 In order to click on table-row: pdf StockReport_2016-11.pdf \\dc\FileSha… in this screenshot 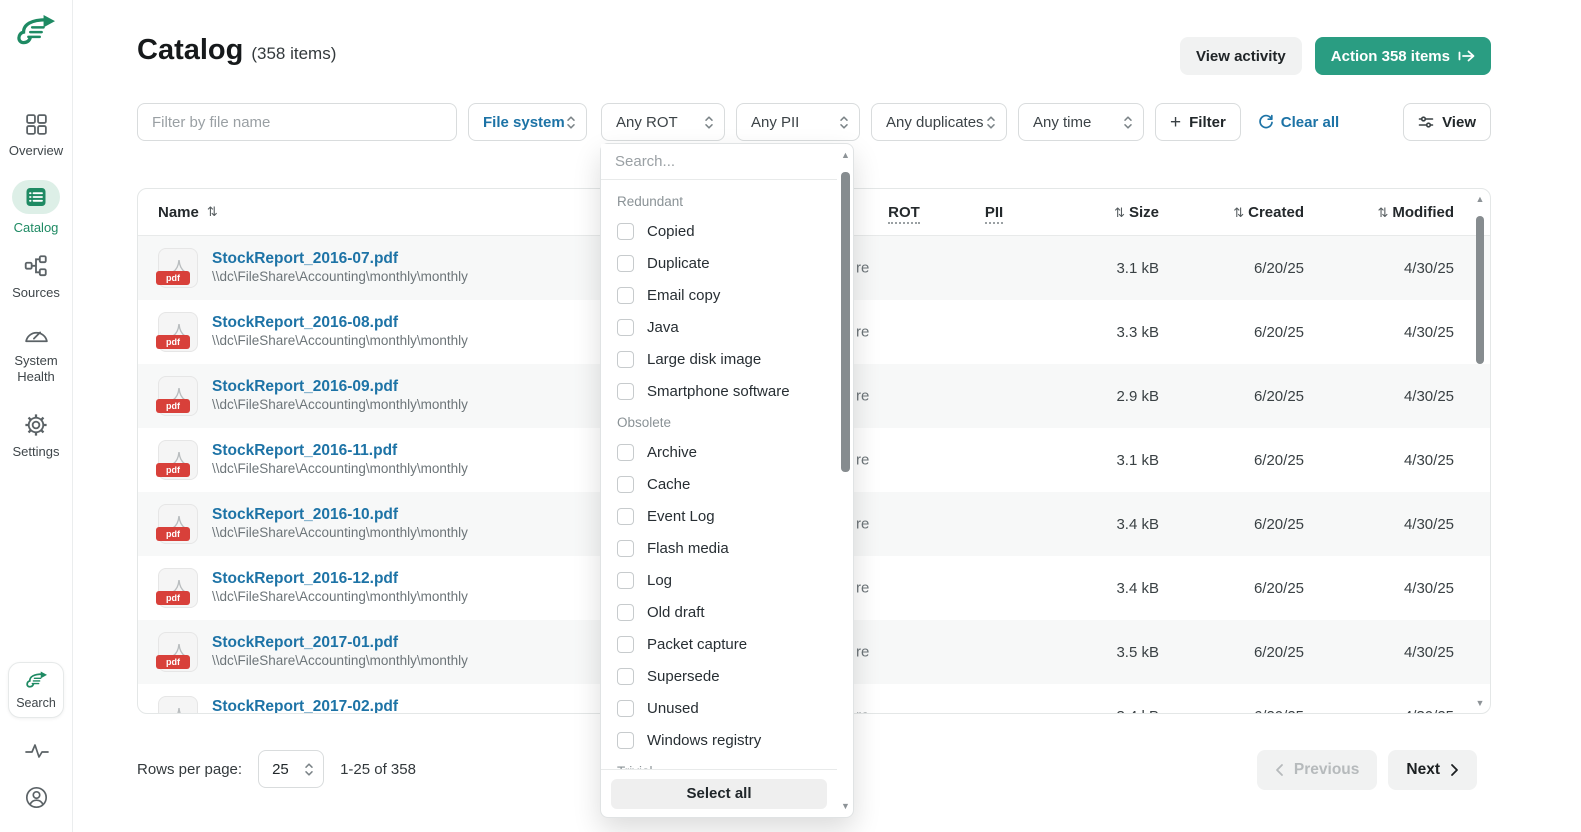, I will do `click(814, 460)`.